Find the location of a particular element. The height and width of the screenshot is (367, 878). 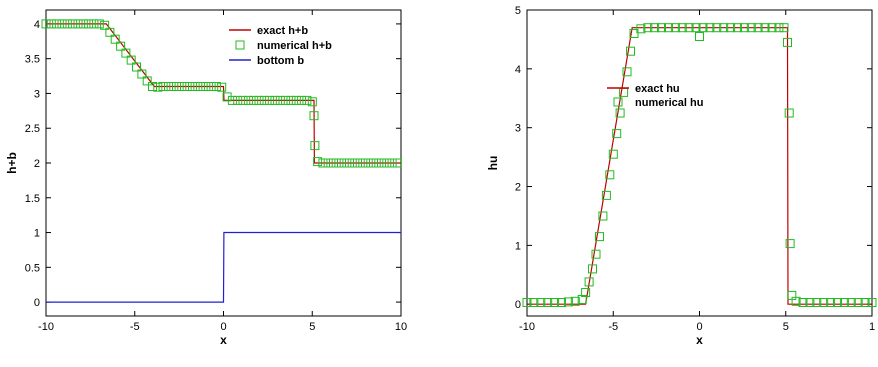

legend: exact hu numerical hu is located at coordinates (655, 96).